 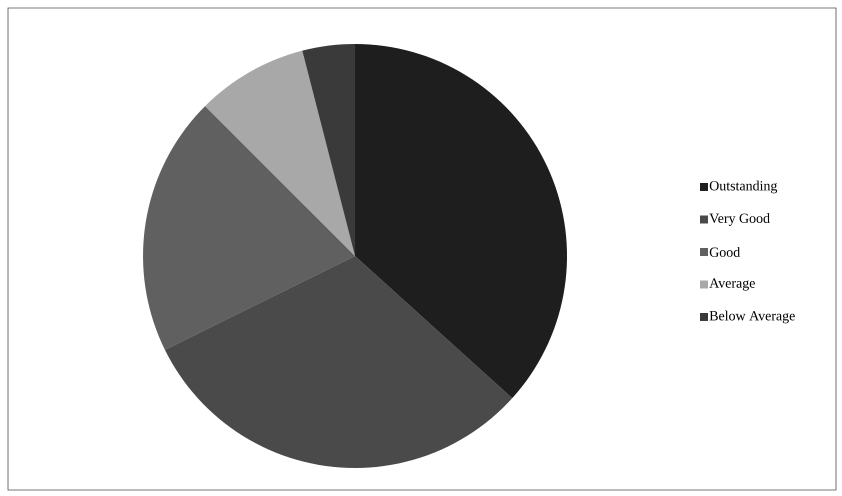 I want to click on legend-label: Average, so click(x=732, y=284).